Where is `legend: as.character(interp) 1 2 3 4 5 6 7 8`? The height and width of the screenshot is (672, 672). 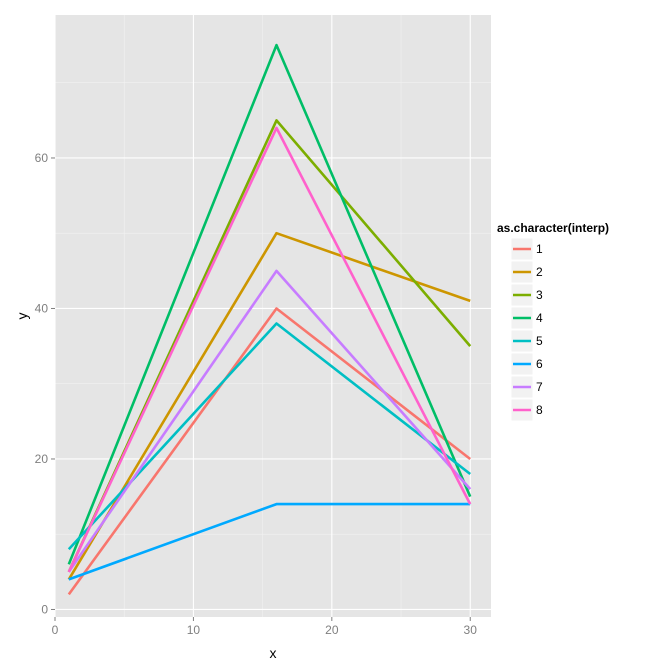 legend: as.character(interp) 1 2 3 4 5 6 7 8 is located at coordinates (553, 321).